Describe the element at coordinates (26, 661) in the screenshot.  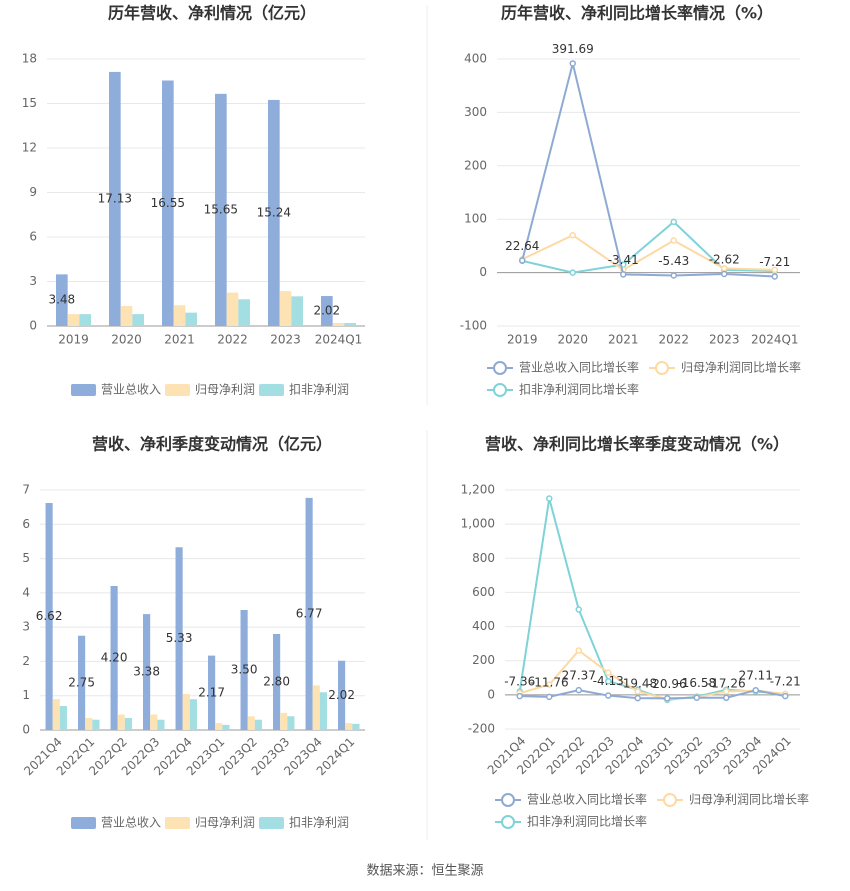
I see `y-tick-label: 2` at that location.